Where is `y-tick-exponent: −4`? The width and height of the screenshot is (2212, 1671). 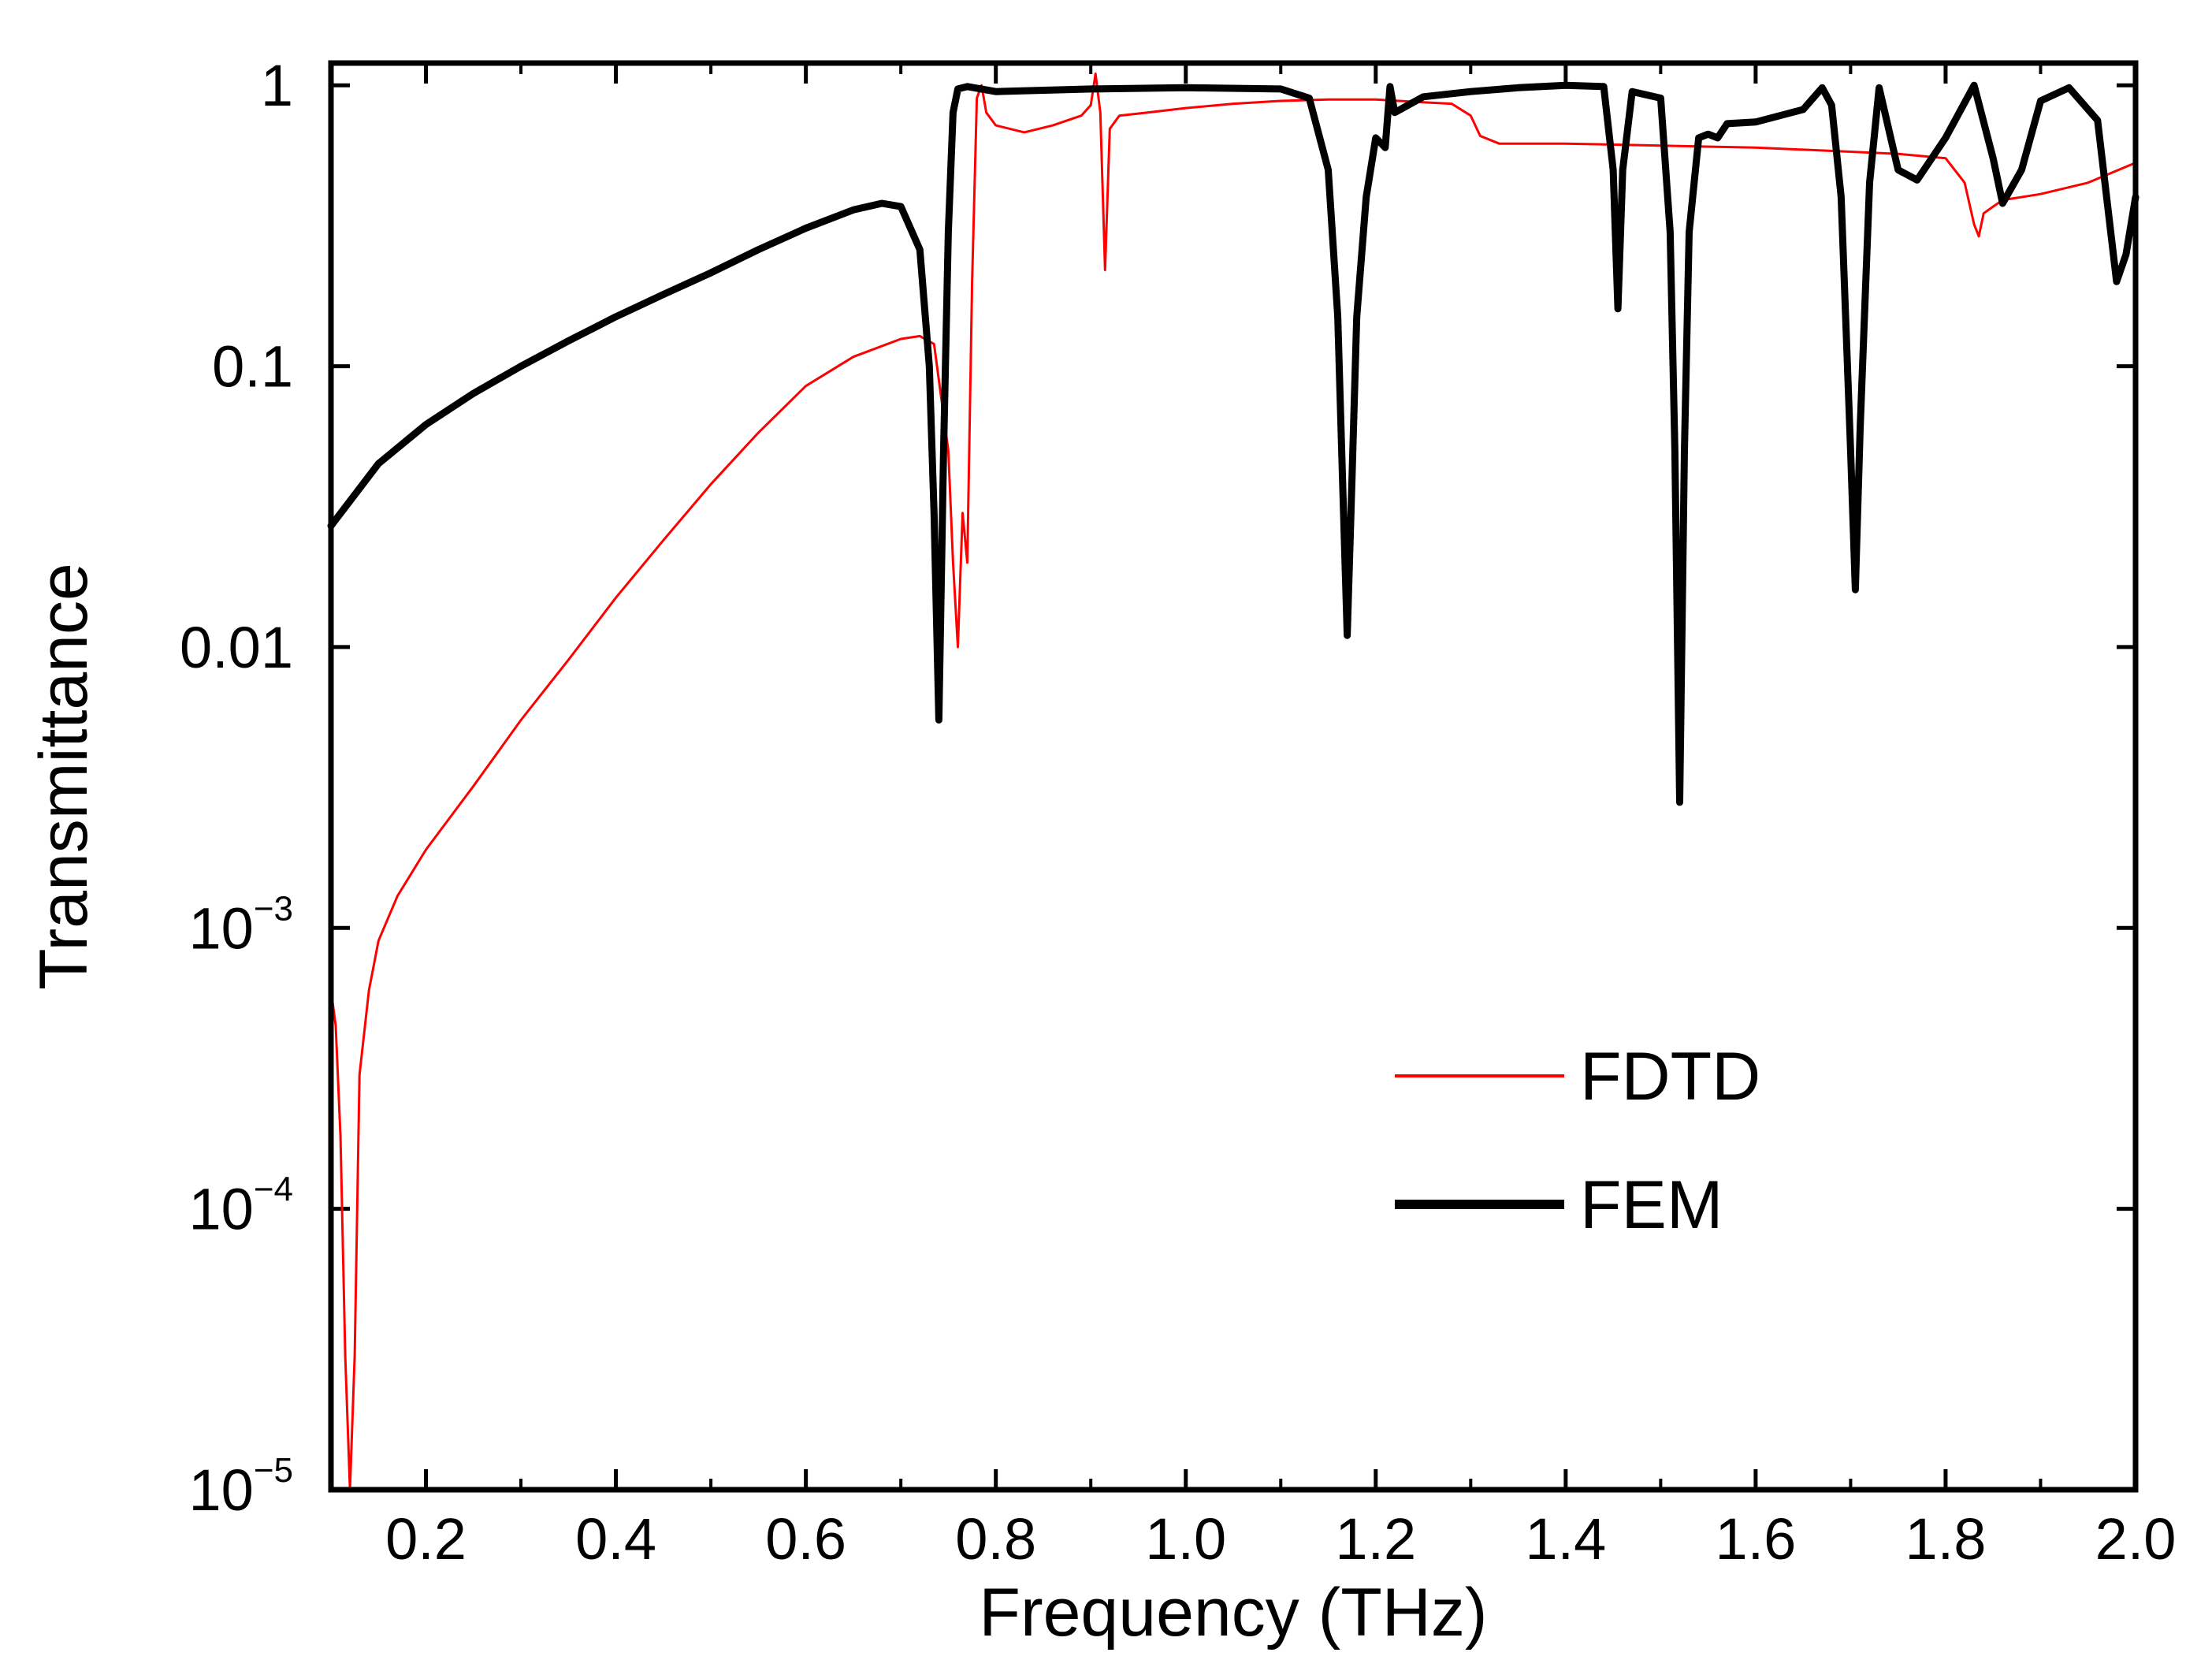
y-tick-exponent: −4 is located at coordinates (274, 1189).